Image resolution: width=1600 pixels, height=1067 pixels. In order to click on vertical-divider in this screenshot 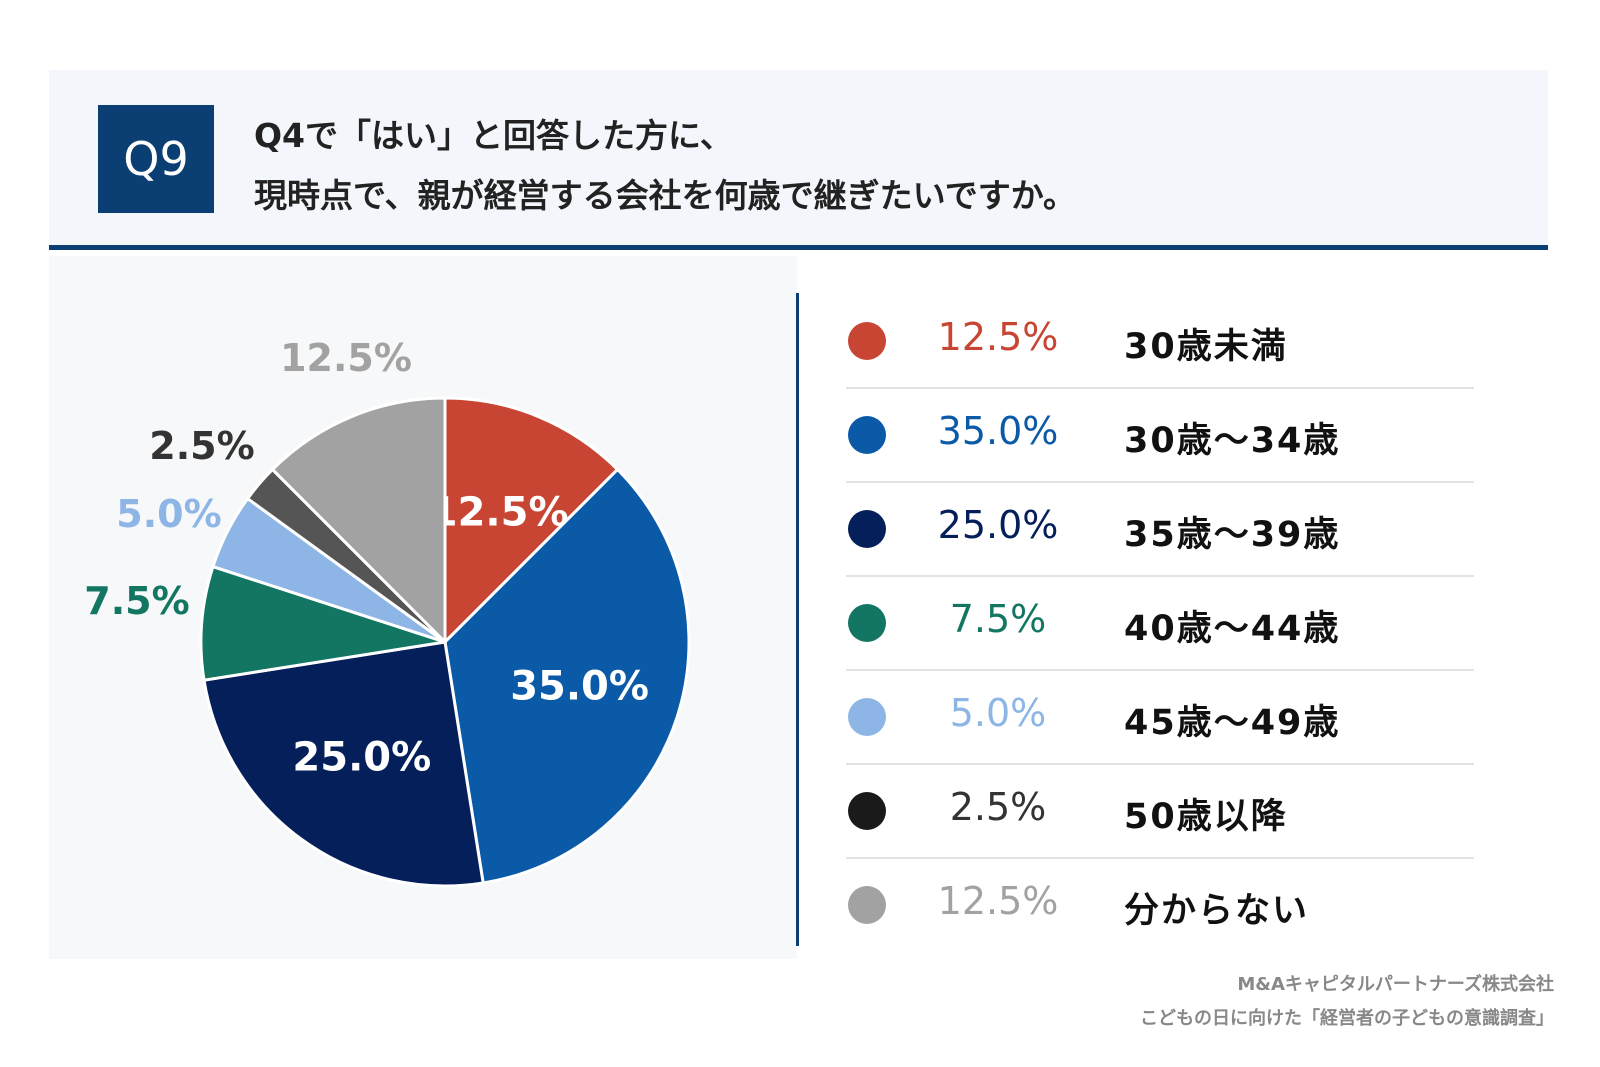, I will do `click(797, 619)`.